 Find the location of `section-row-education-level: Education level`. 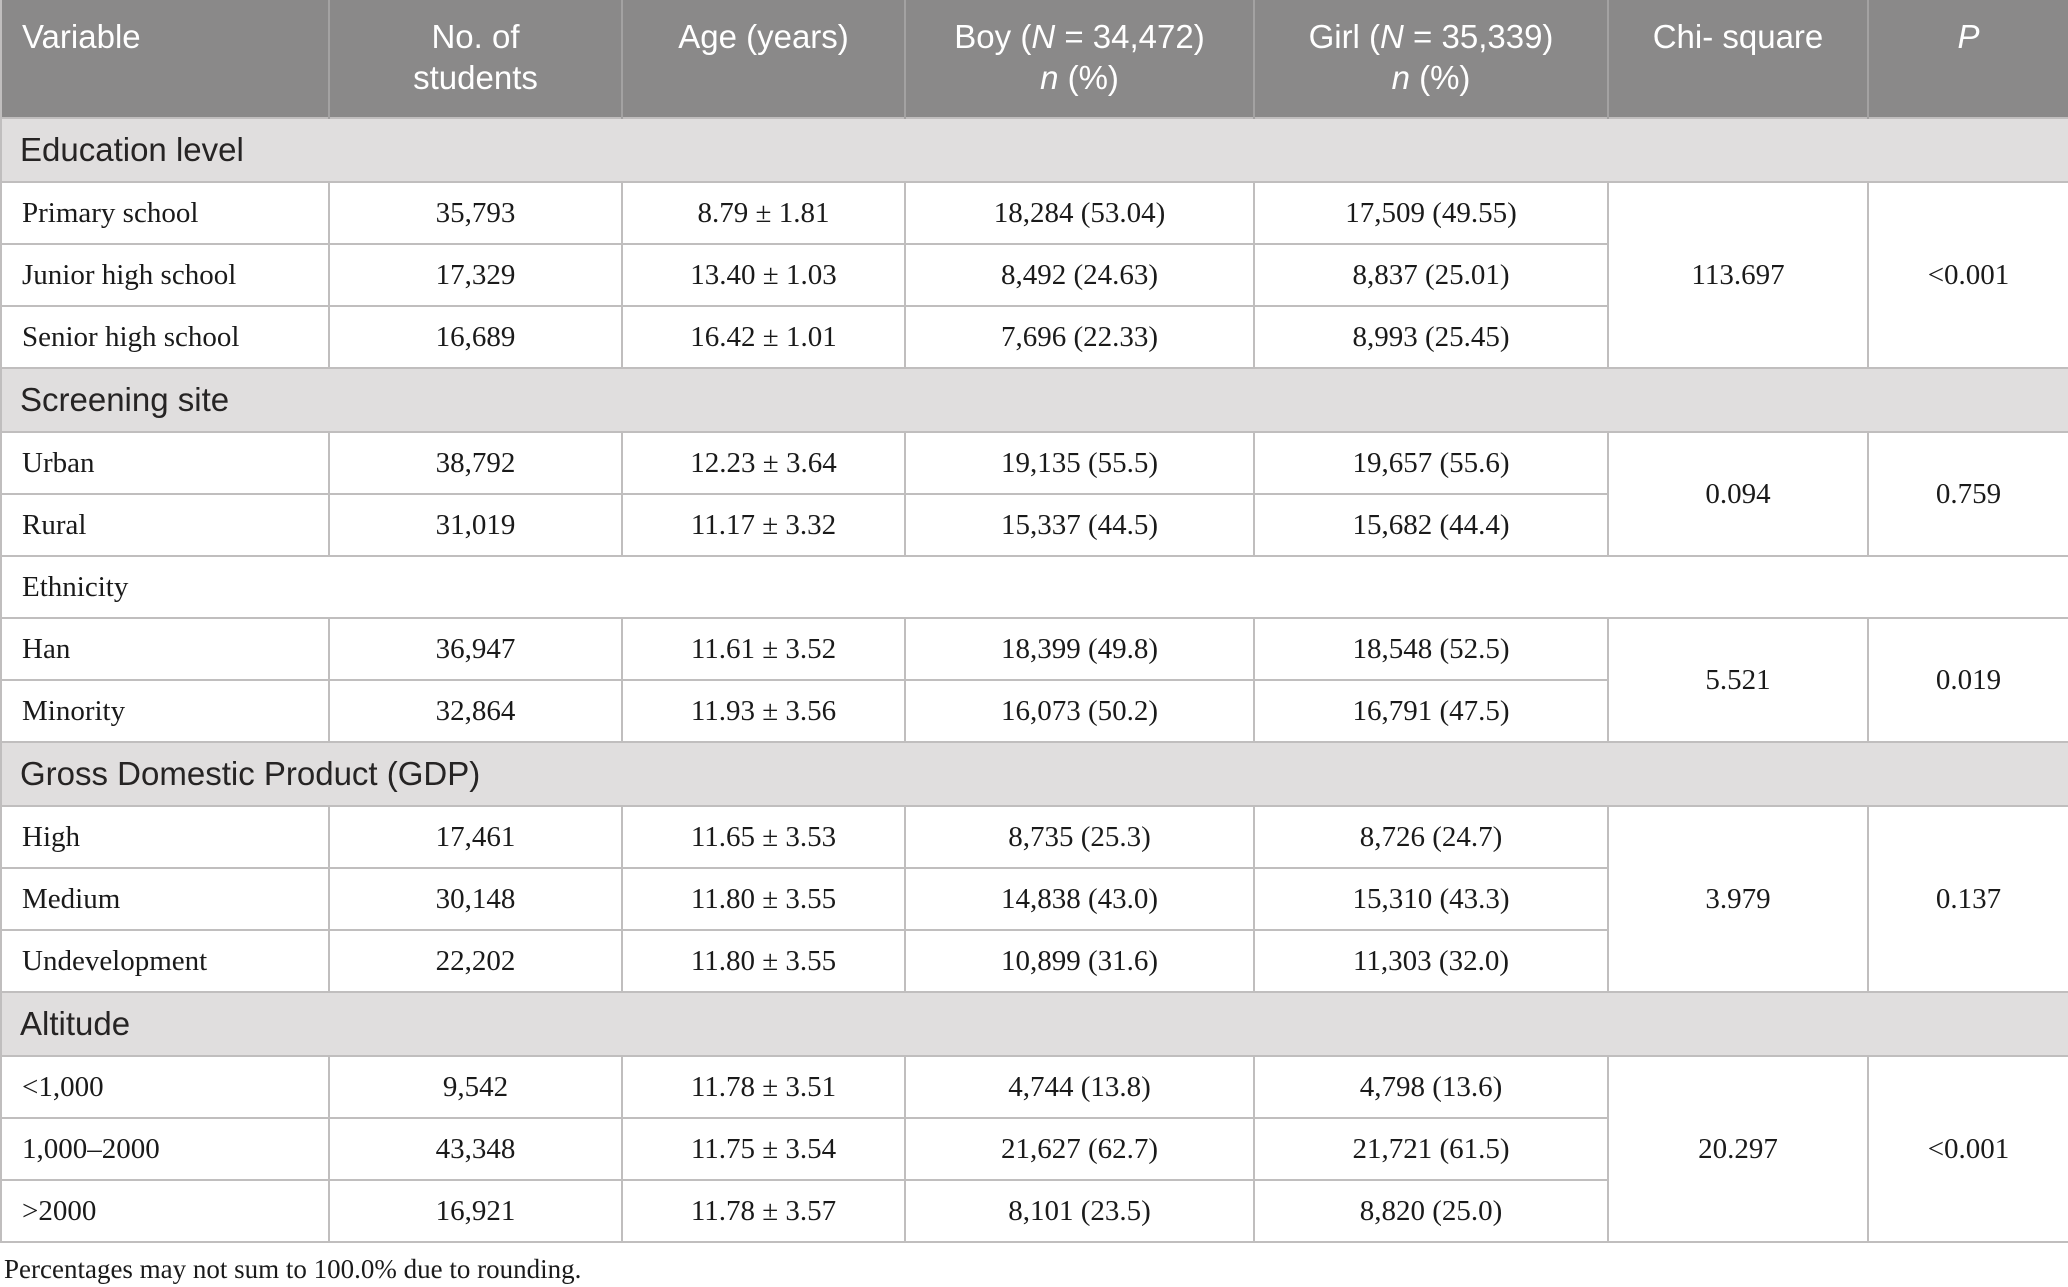

section-row-education-level: Education level is located at coordinates (1034, 150).